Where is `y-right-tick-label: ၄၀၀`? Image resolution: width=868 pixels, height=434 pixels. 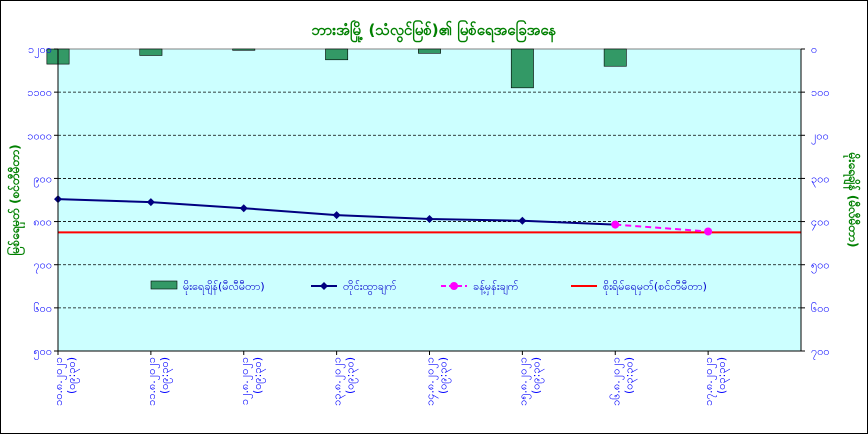 y-right-tick-label: ၄၀၀ is located at coordinates (820, 223).